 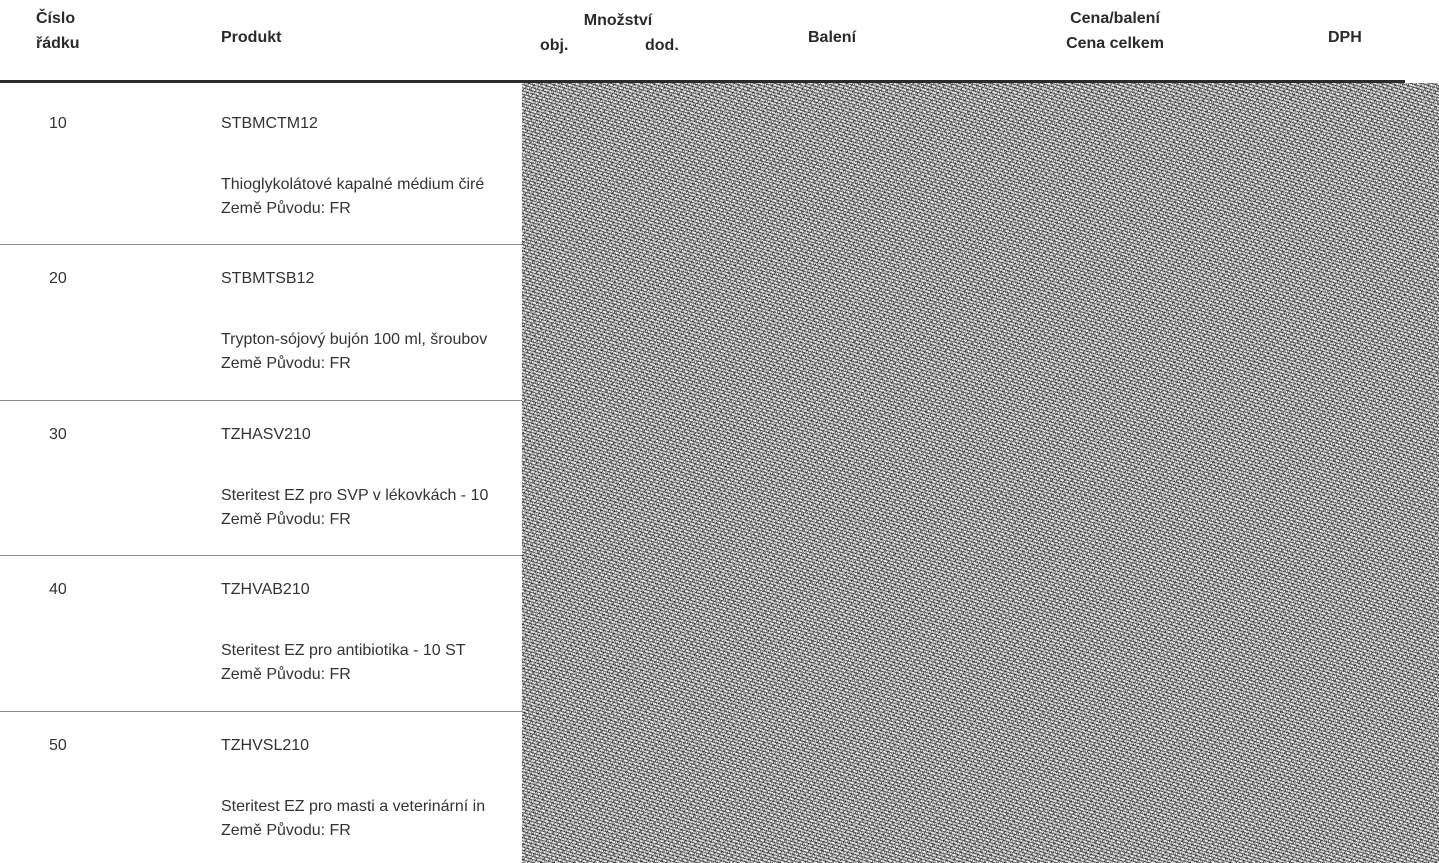 I want to click on line-no: 40, so click(x=58, y=589).